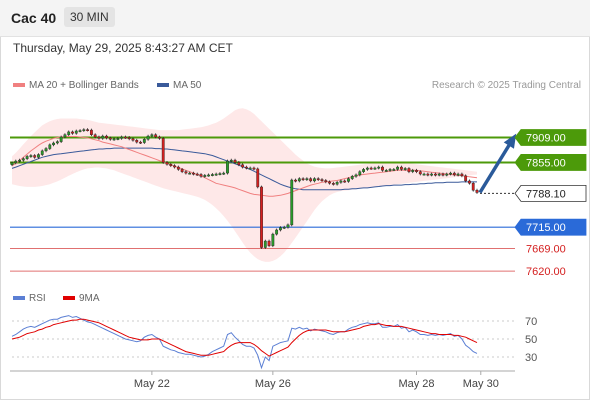 Image resolution: width=590 pixels, height=400 pixels. What do you see at coordinates (273, 384) in the screenshot?
I see `x-tick-label: May 26` at bounding box center [273, 384].